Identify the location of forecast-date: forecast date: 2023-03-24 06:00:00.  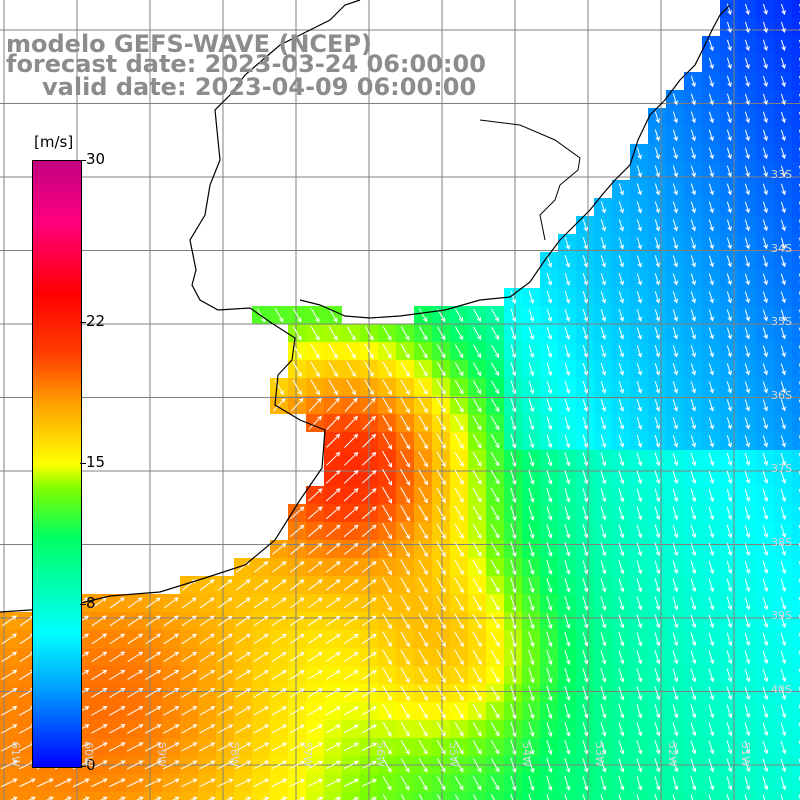
(246, 64).